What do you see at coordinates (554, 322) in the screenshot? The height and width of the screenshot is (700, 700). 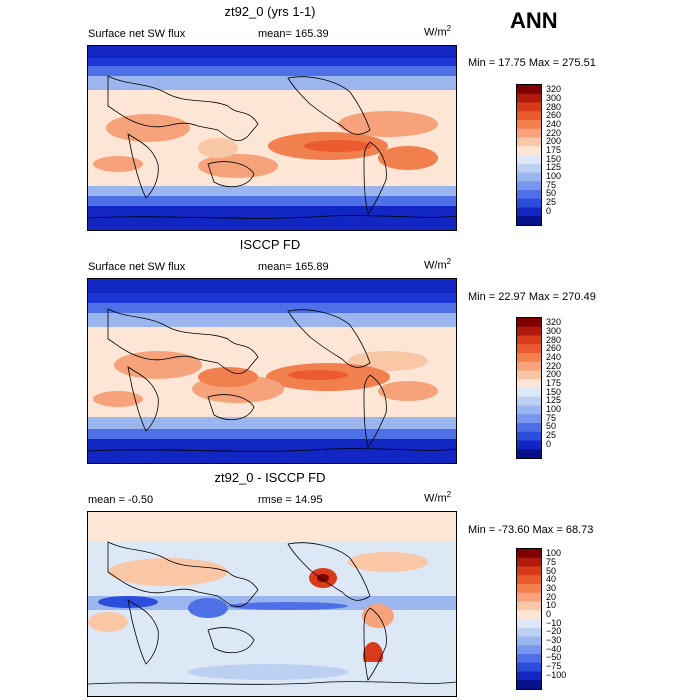 I see `cb2-label: 320` at bounding box center [554, 322].